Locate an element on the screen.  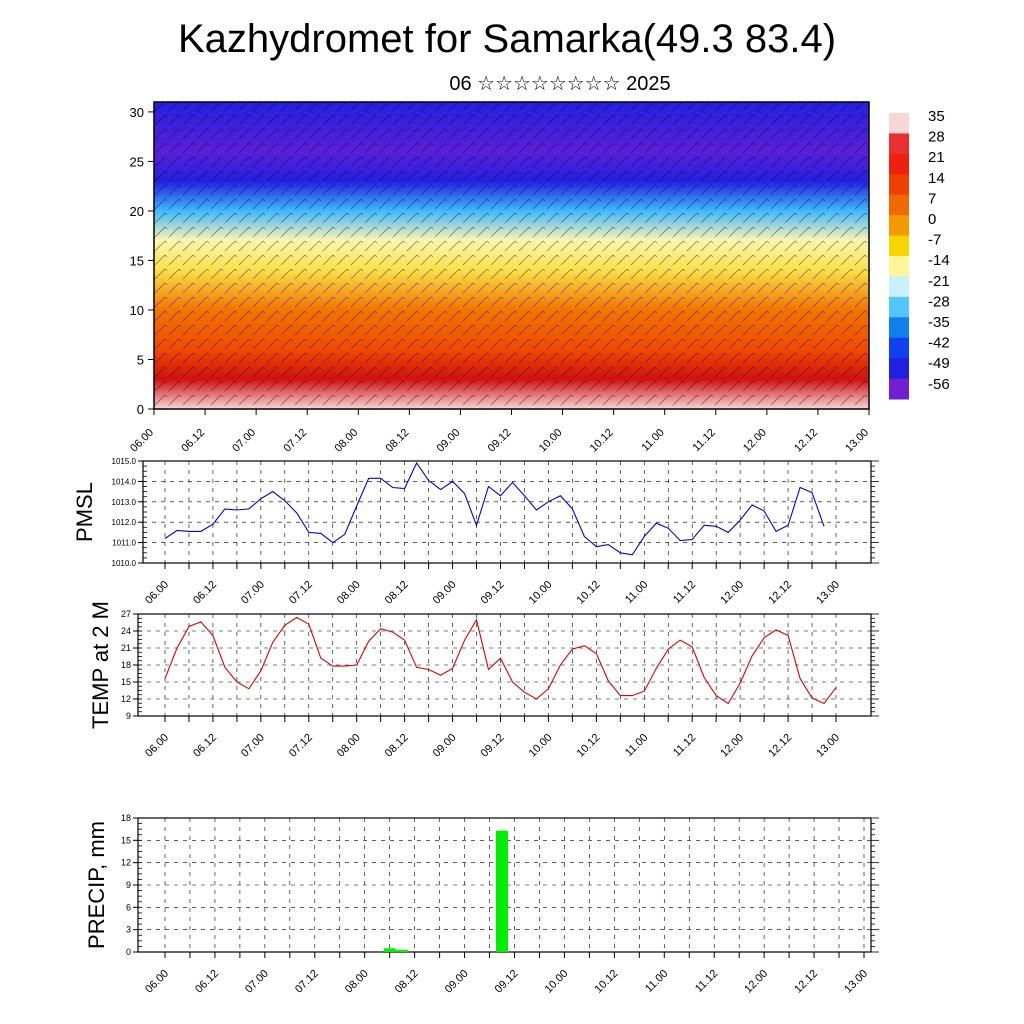
panel-frame is located at coordinates (507, 512).